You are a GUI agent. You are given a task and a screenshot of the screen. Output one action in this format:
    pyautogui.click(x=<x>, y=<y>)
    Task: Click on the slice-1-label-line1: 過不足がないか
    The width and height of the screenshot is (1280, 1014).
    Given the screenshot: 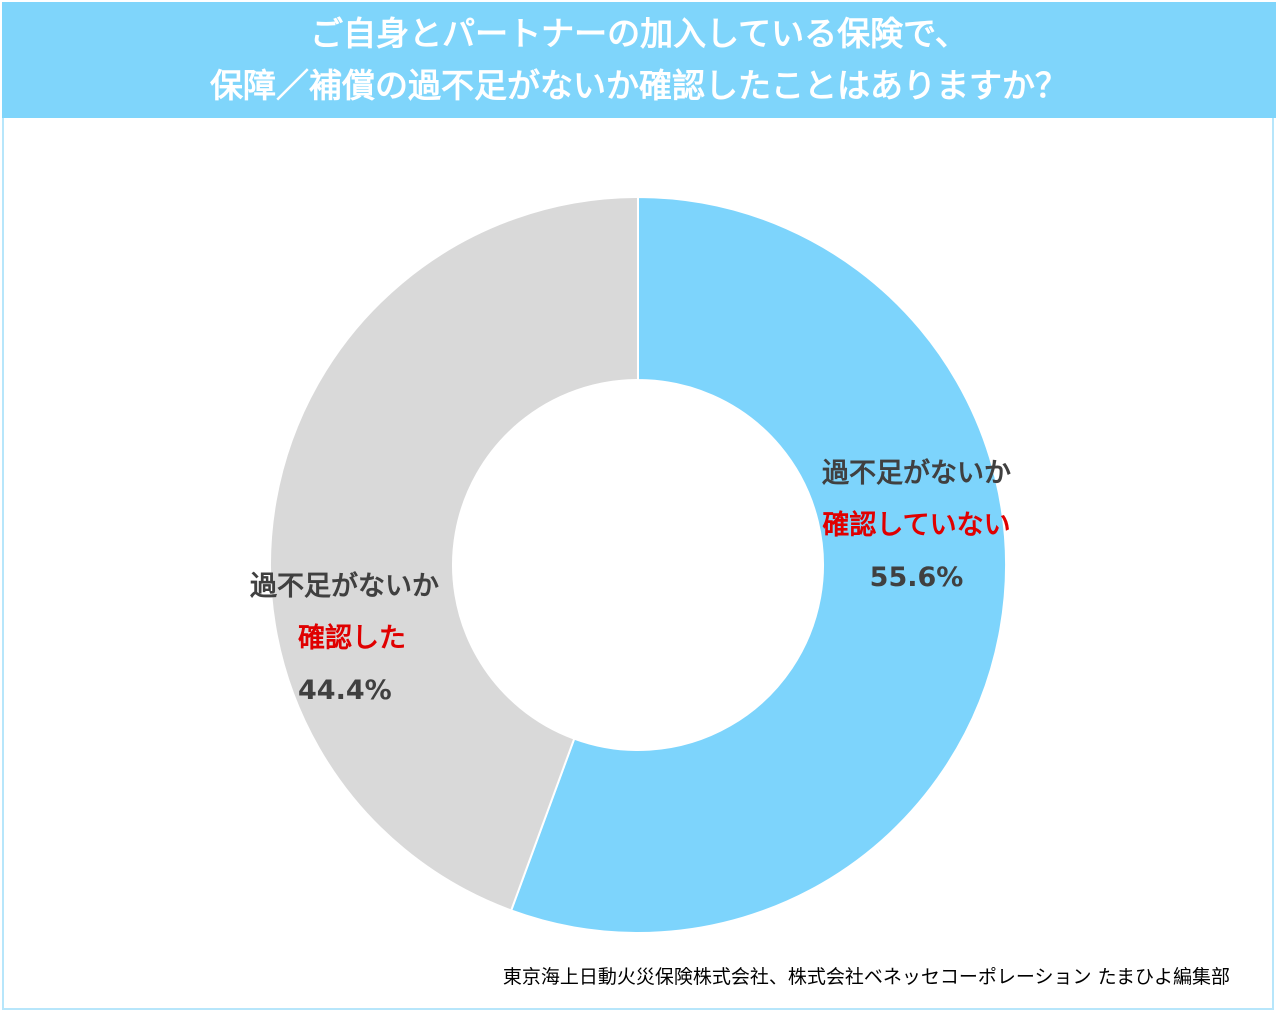 What is the action you would take?
    pyautogui.click(x=344, y=586)
    